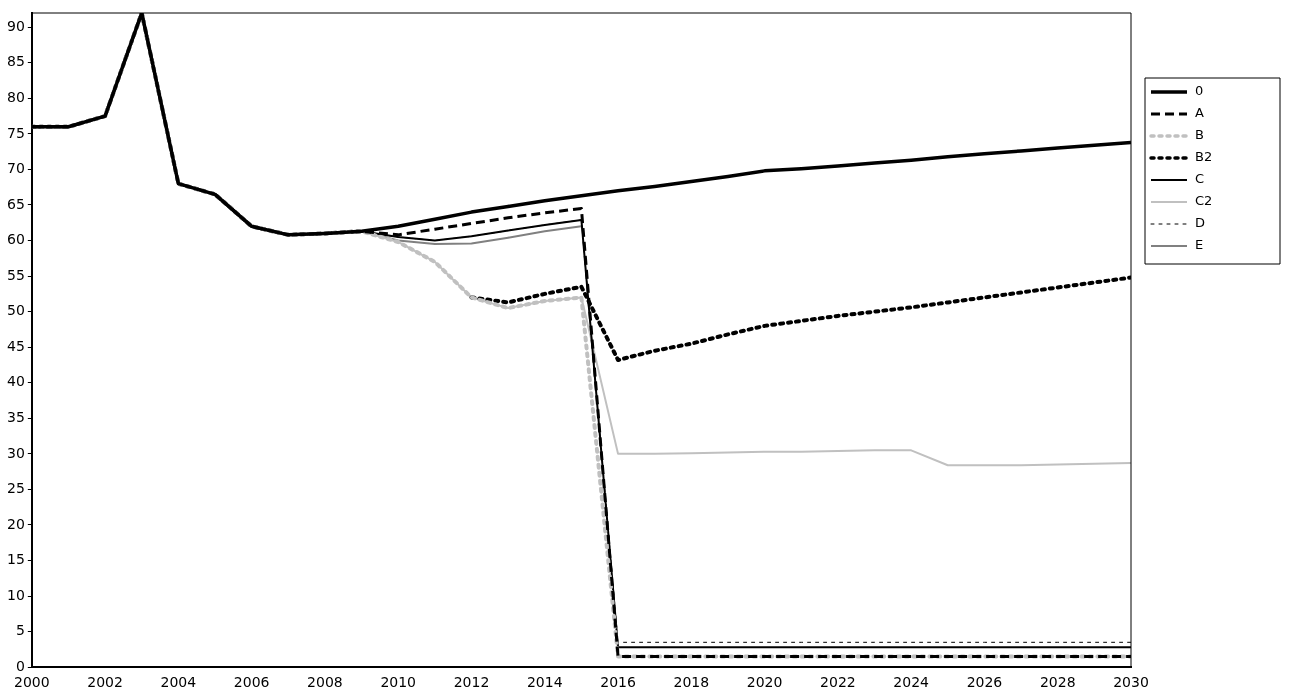  I want to click on y-tick-label: 5, so click(20, 630).